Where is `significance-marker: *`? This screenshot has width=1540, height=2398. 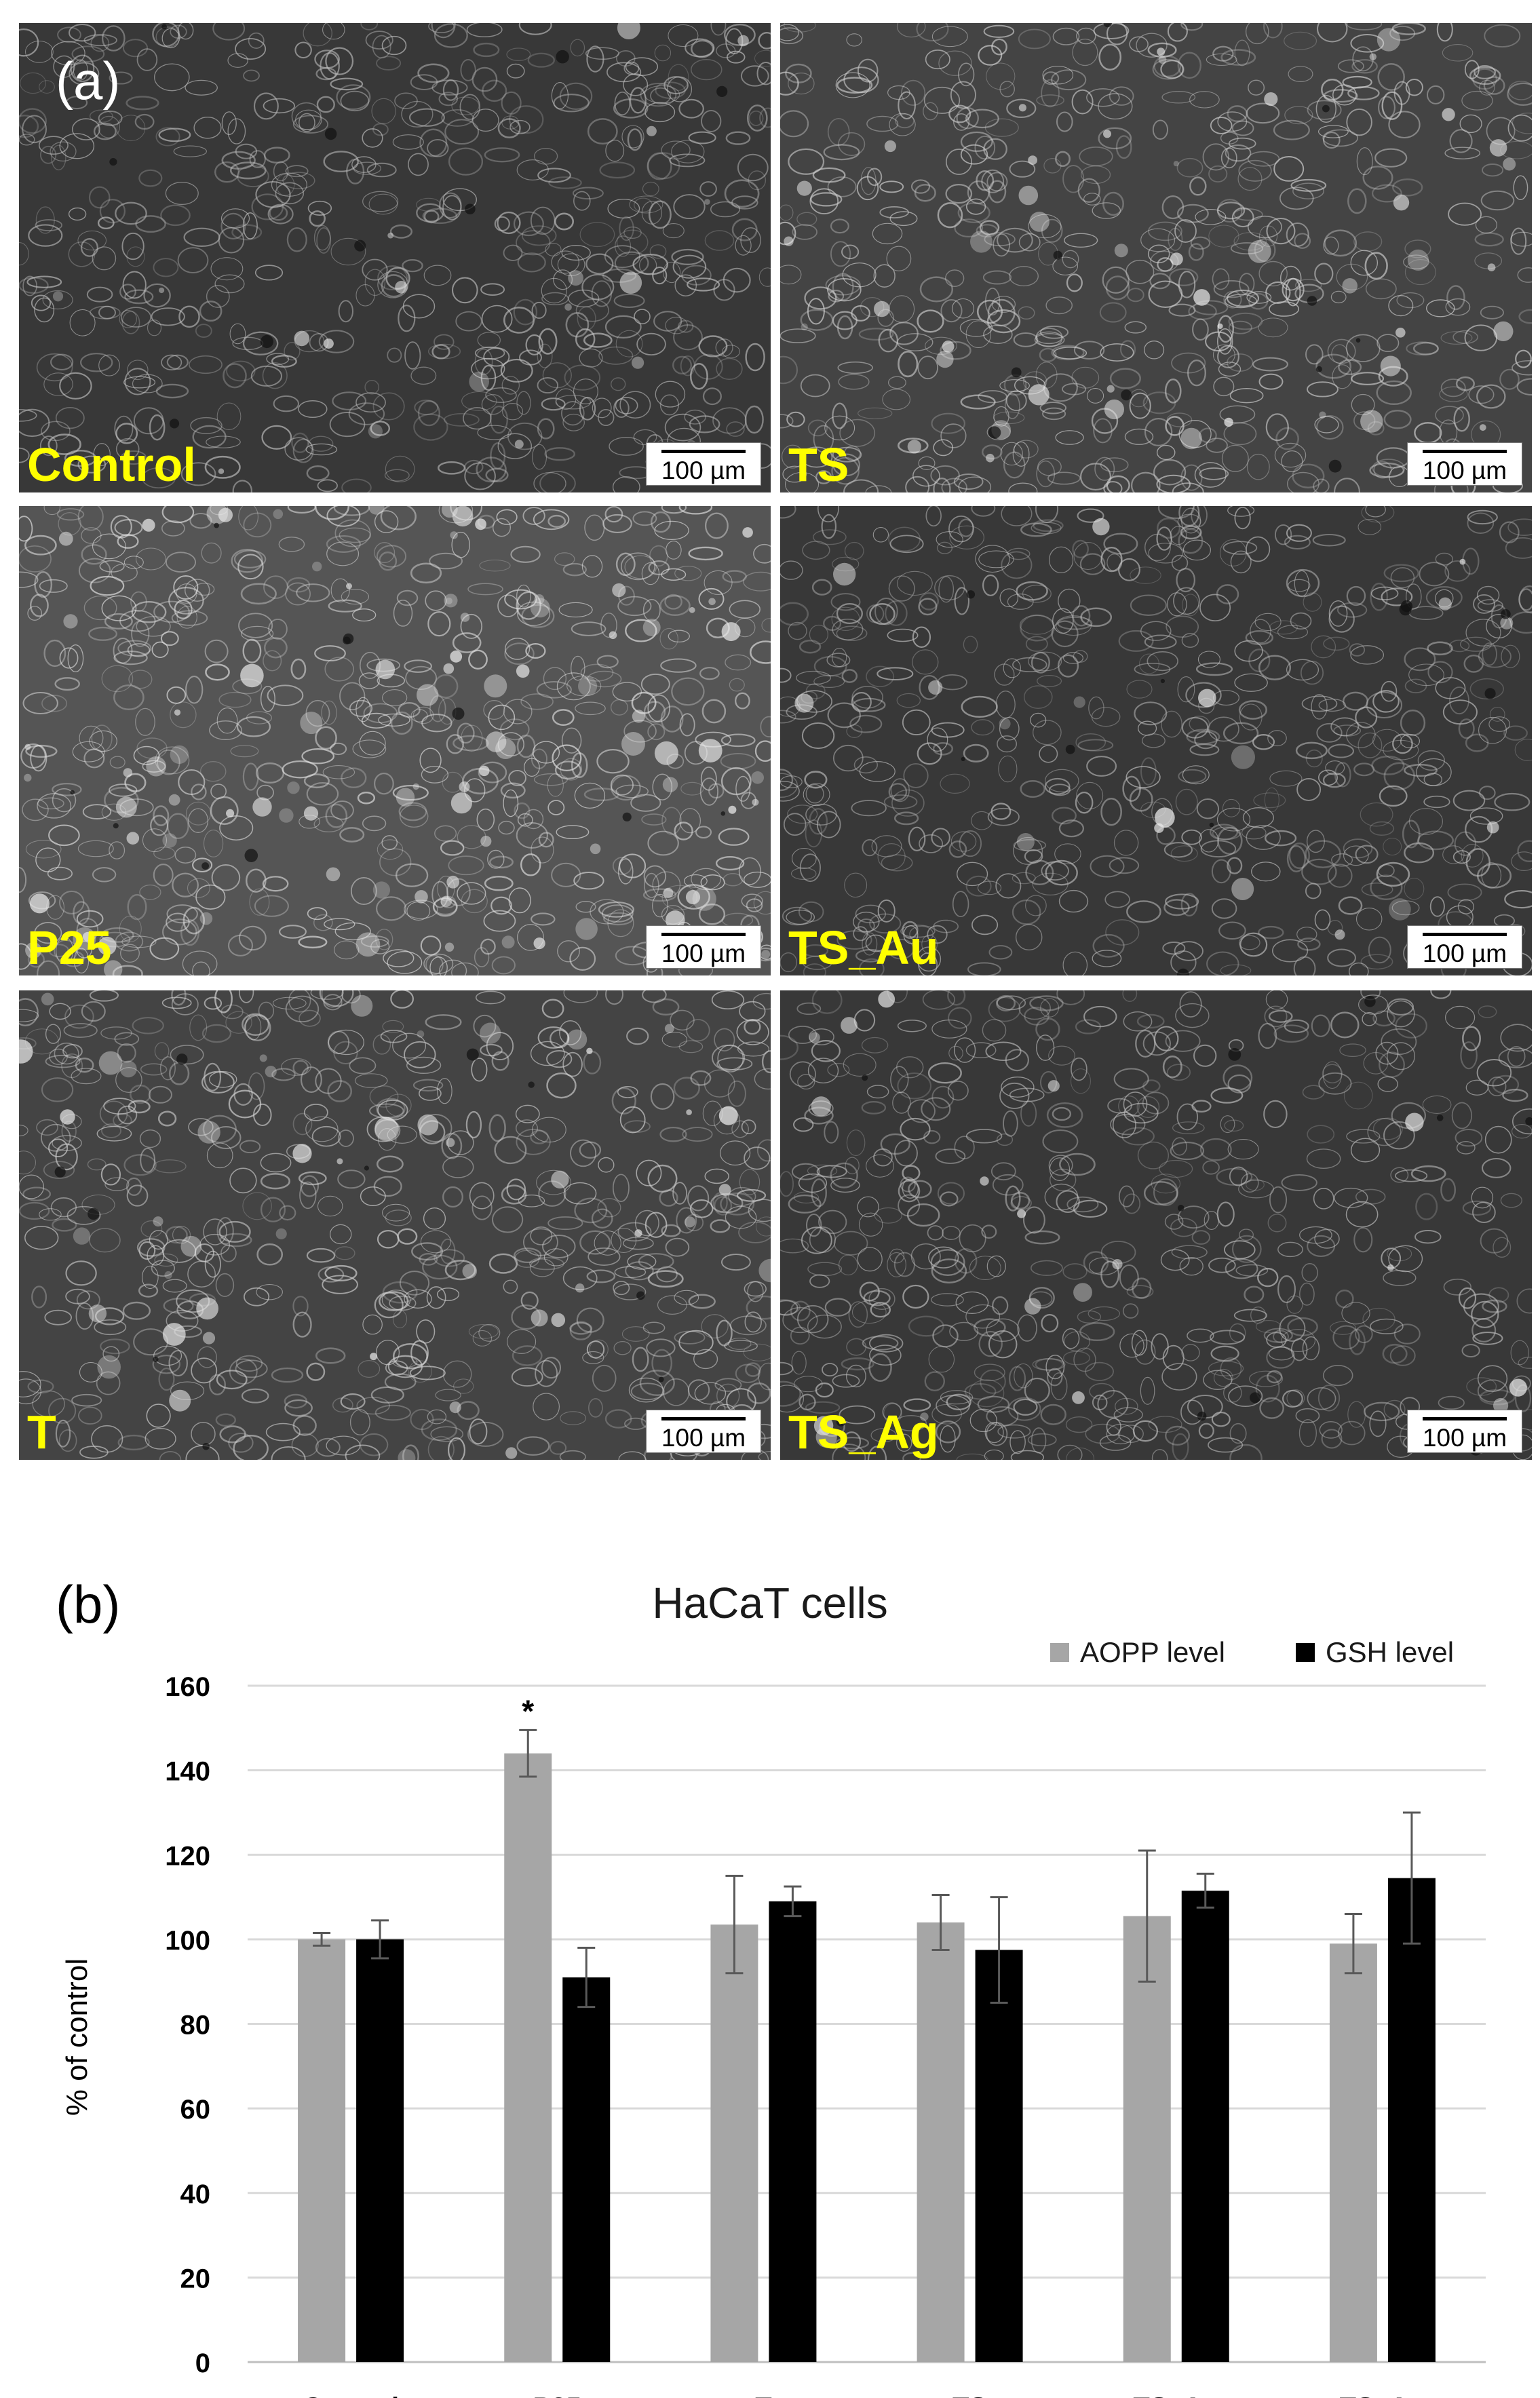 significance-marker: * is located at coordinates (528, 1710).